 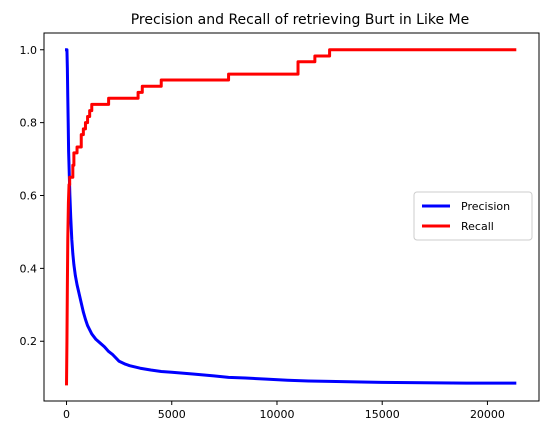 What do you see at coordinates (66, 414) in the screenshot?
I see `x-tick-label: 0` at bounding box center [66, 414].